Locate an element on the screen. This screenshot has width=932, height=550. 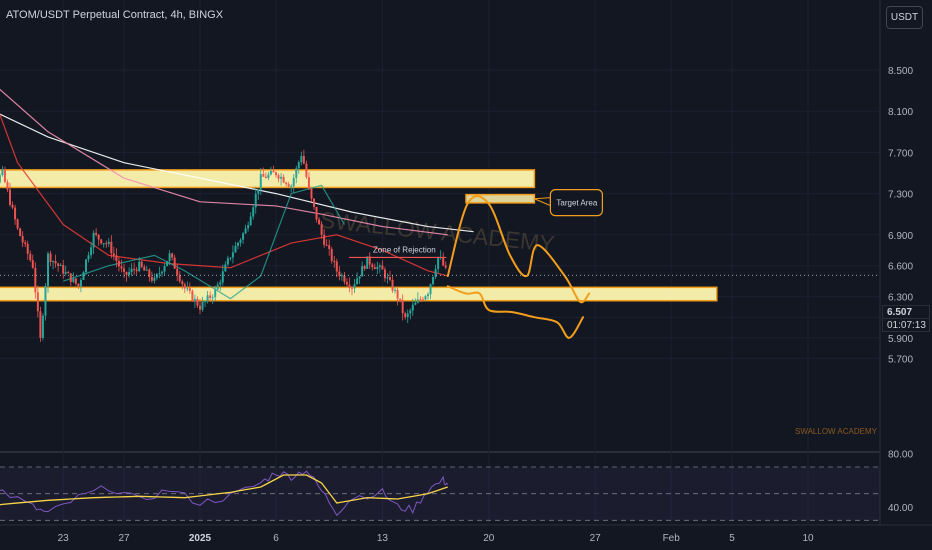
rsi-line is located at coordinates (224, 493).